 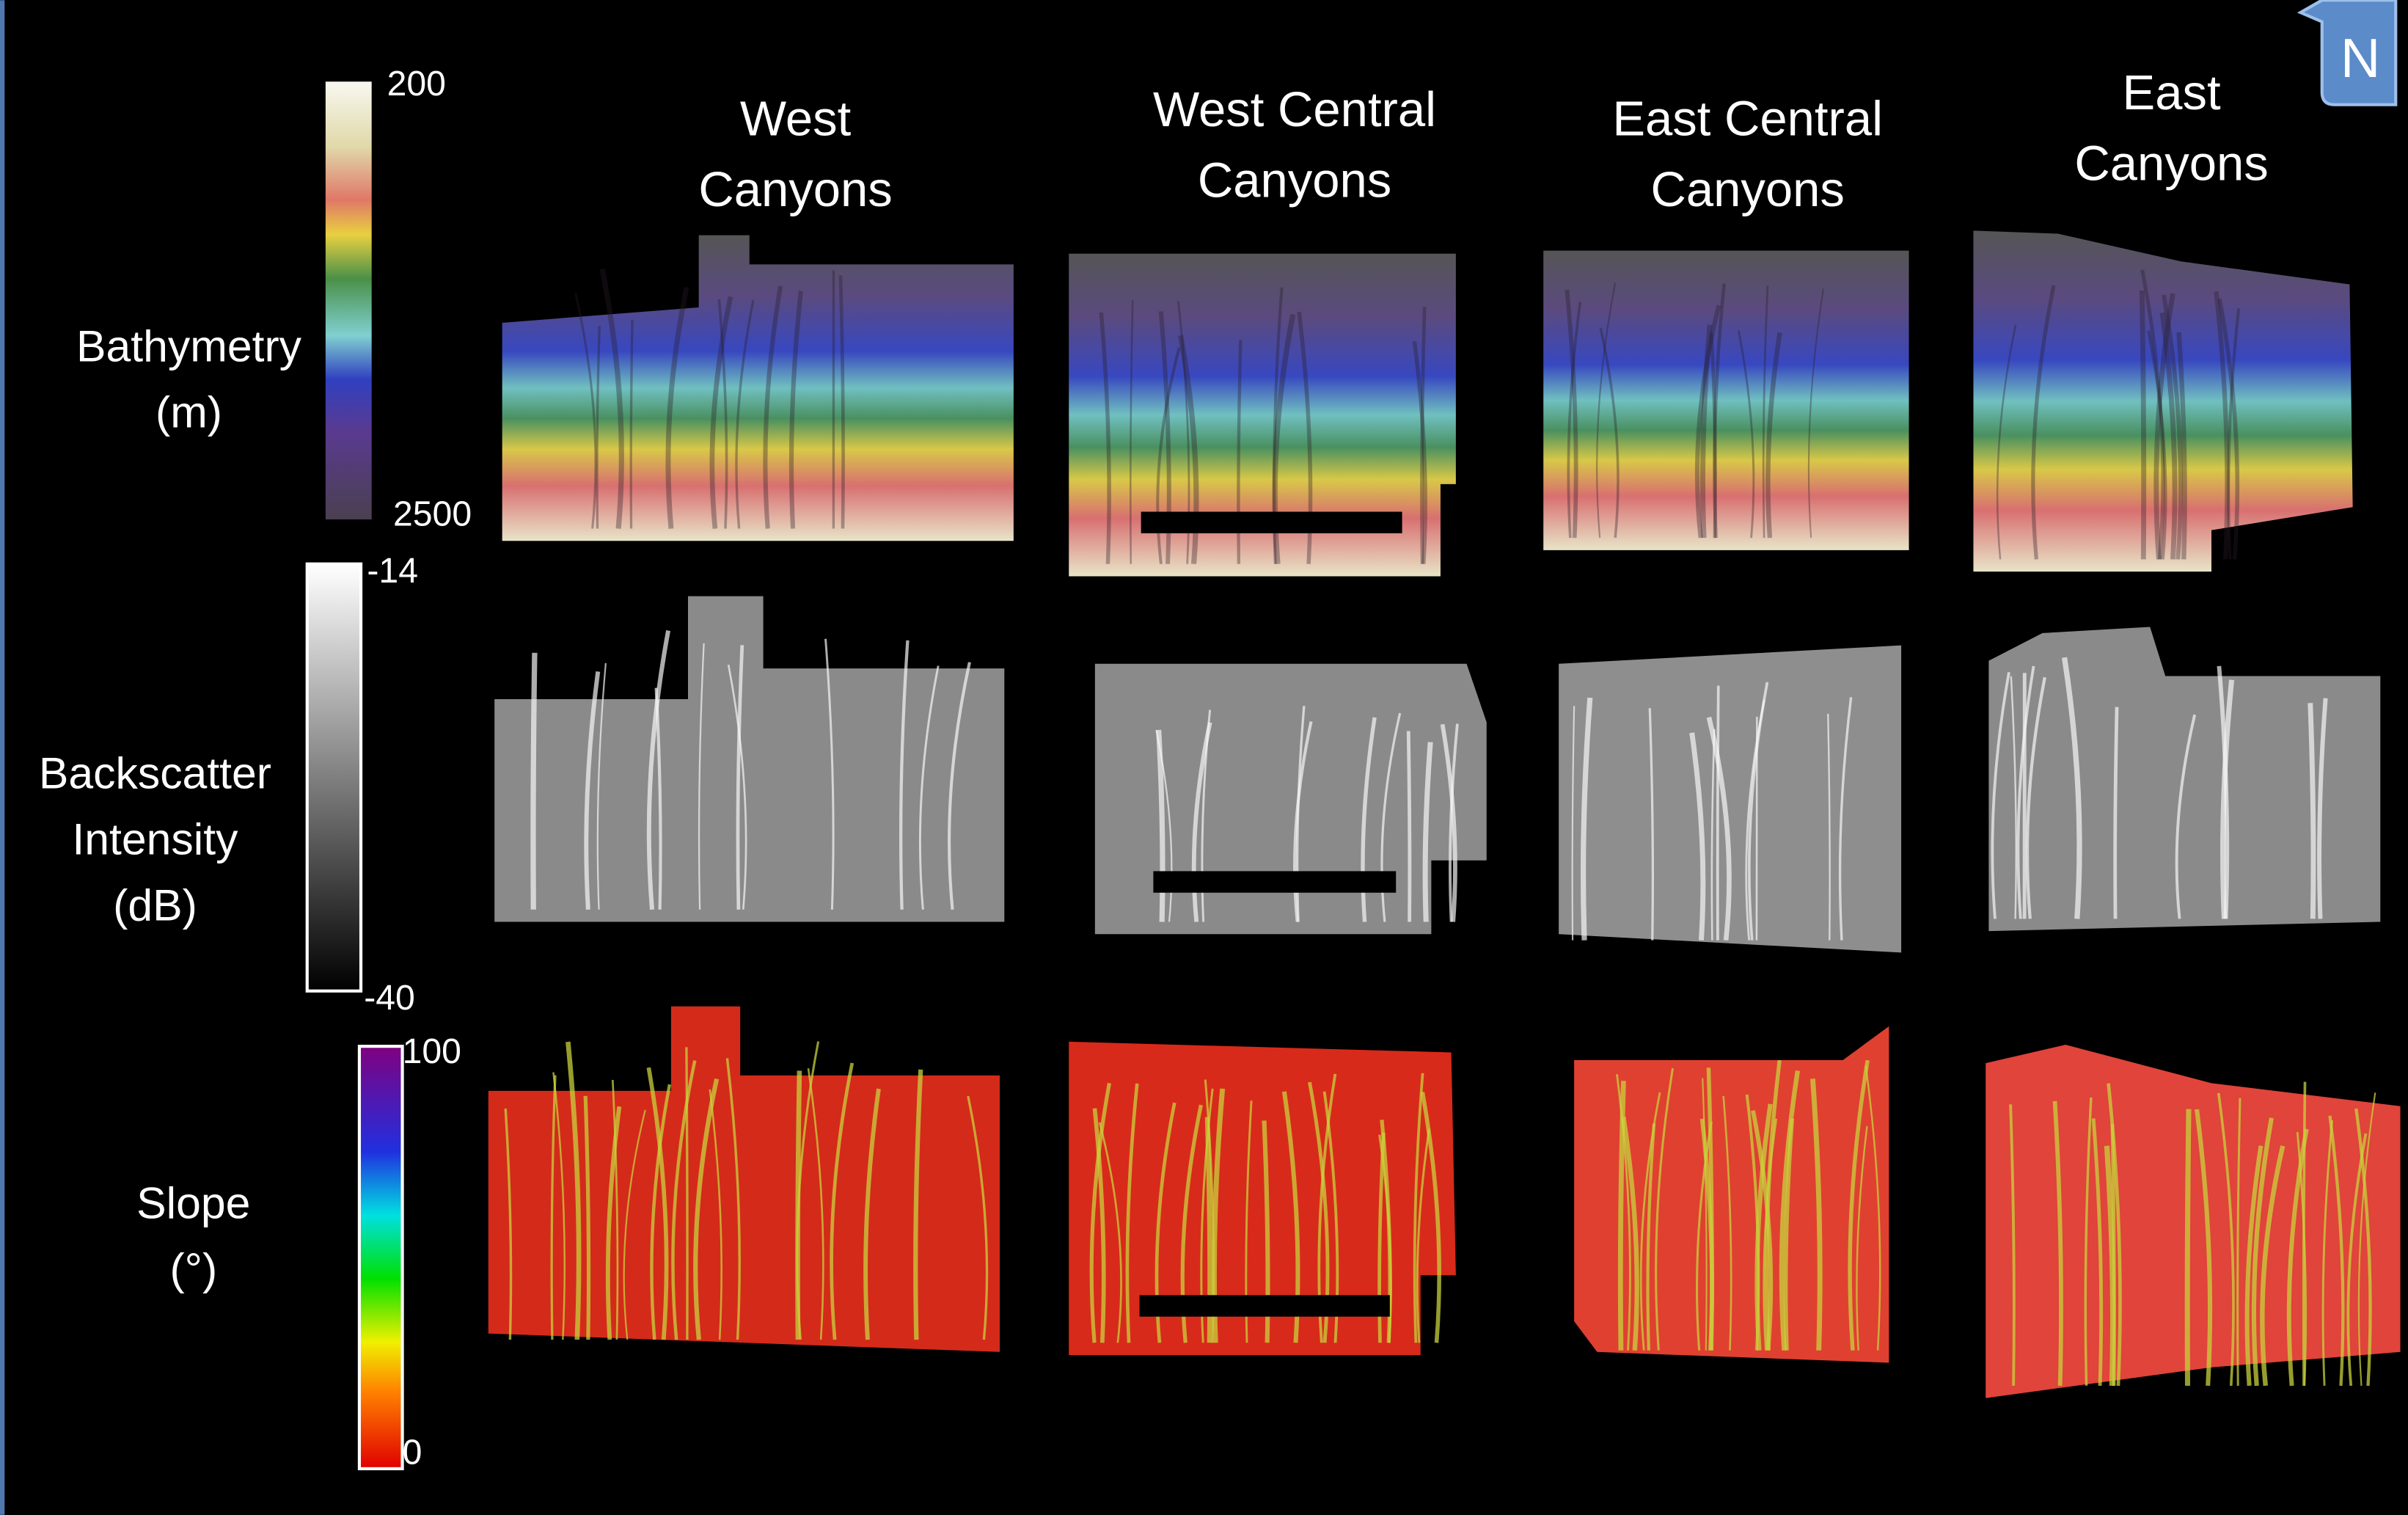 I want to click on row-label: (dB), so click(x=155, y=905).